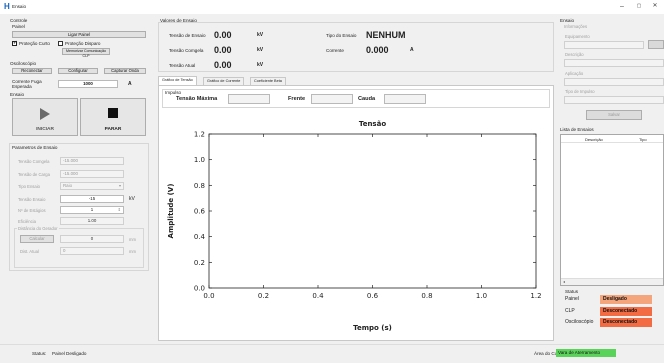  I want to click on equipamento-button, so click(656, 44).